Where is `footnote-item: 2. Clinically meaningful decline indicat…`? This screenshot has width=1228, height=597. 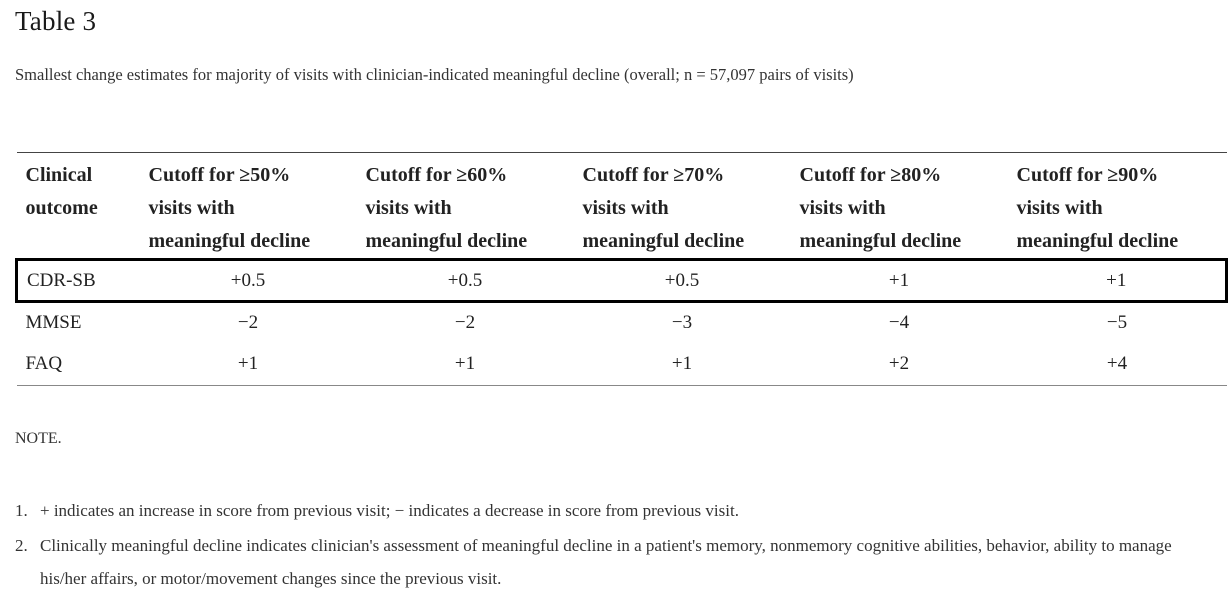 footnote-item: 2. Clinically meaningful decline indicat… is located at coordinates (617, 562).